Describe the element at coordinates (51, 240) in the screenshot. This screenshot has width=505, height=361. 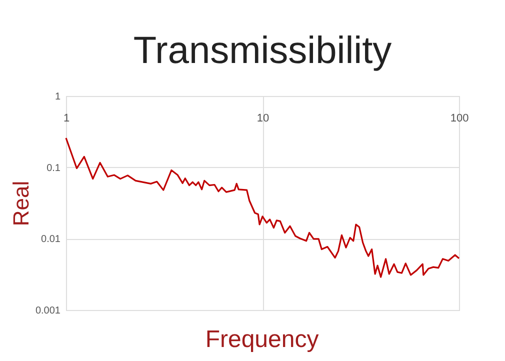
I see `y-tick-label: 0.01` at that location.